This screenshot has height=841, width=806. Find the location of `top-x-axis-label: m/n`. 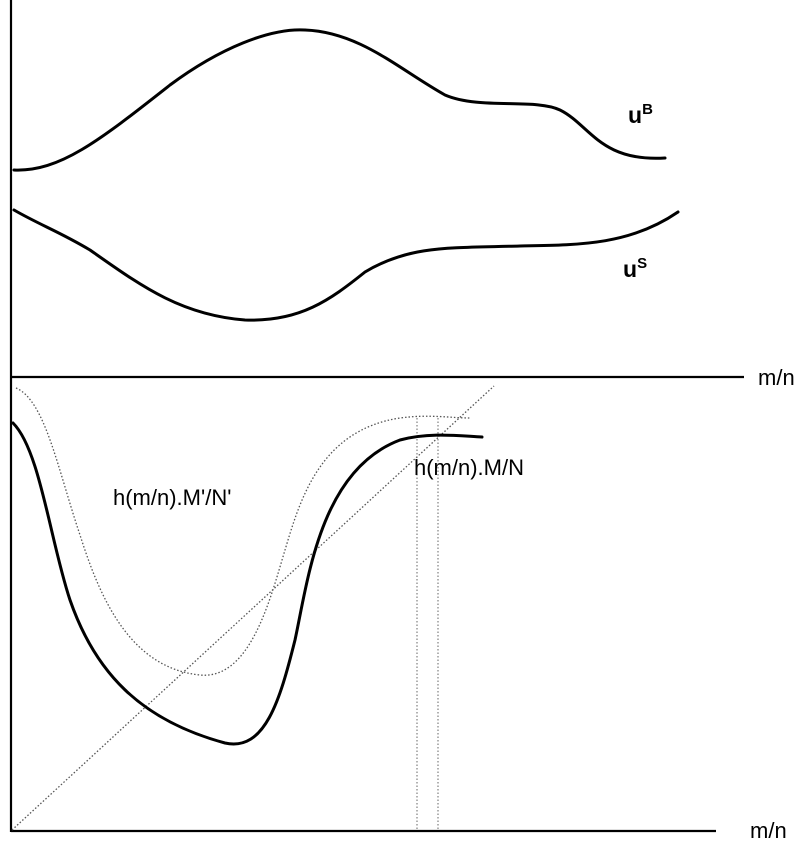

top-x-axis-label: m/n is located at coordinates (776, 377).